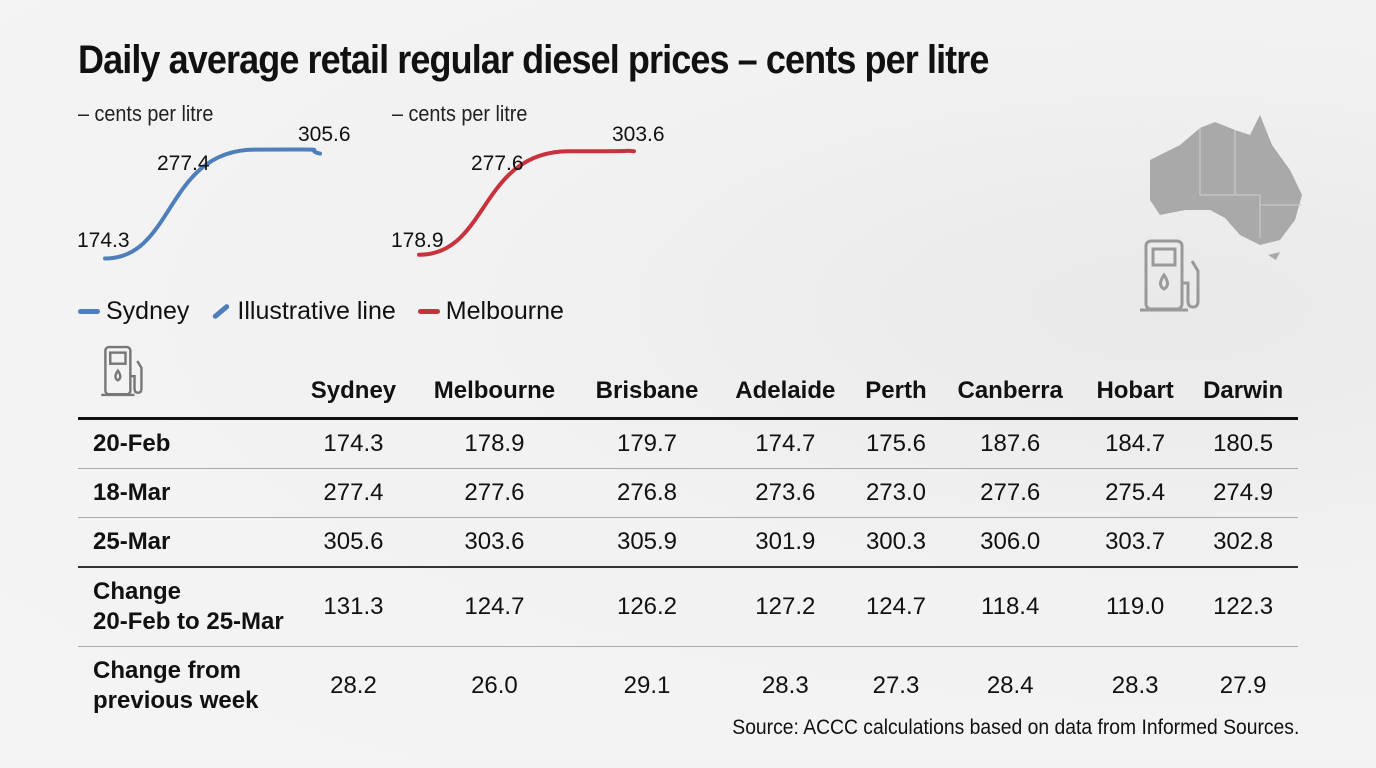  Describe the element at coordinates (1010, 386) in the screenshot. I see `column-header: Canberra` at that location.